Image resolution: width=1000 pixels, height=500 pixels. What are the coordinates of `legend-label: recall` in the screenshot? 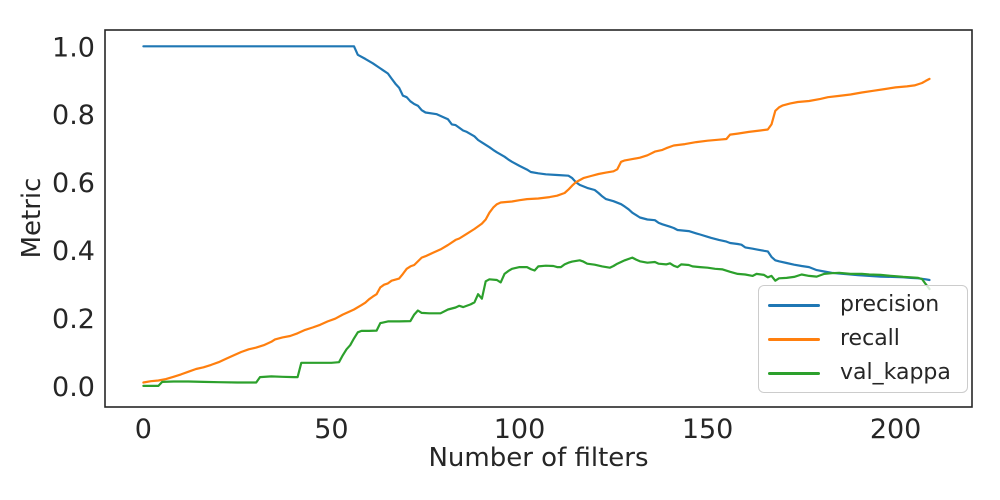 It's located at (870, 338).